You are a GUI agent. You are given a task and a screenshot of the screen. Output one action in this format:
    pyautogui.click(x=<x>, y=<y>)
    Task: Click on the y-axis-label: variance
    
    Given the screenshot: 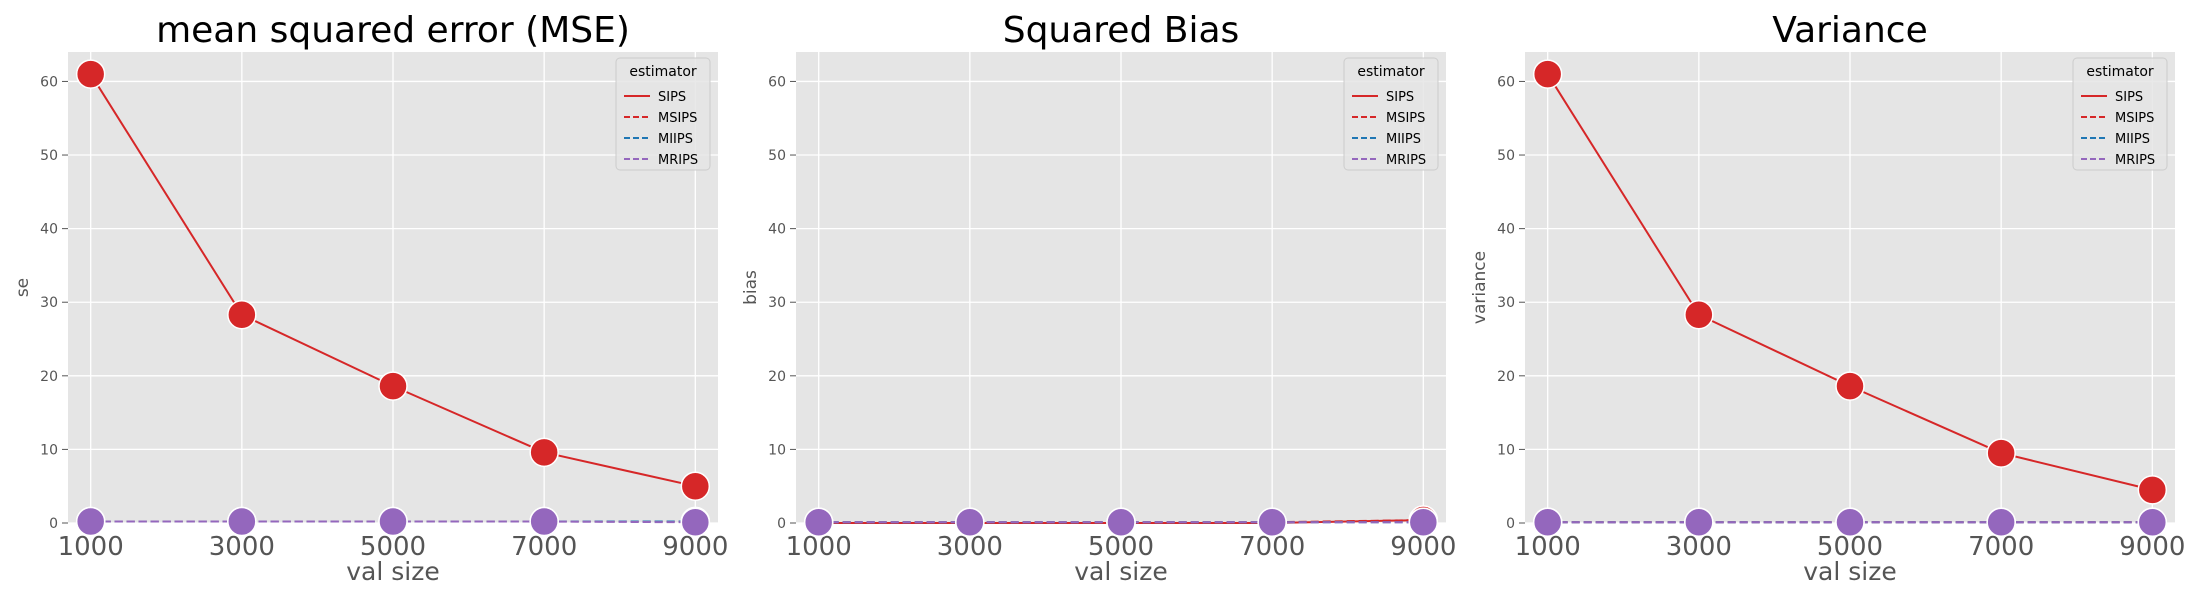 What is the action you would take?
    pyautogui.click(x=1480, y=287)
    